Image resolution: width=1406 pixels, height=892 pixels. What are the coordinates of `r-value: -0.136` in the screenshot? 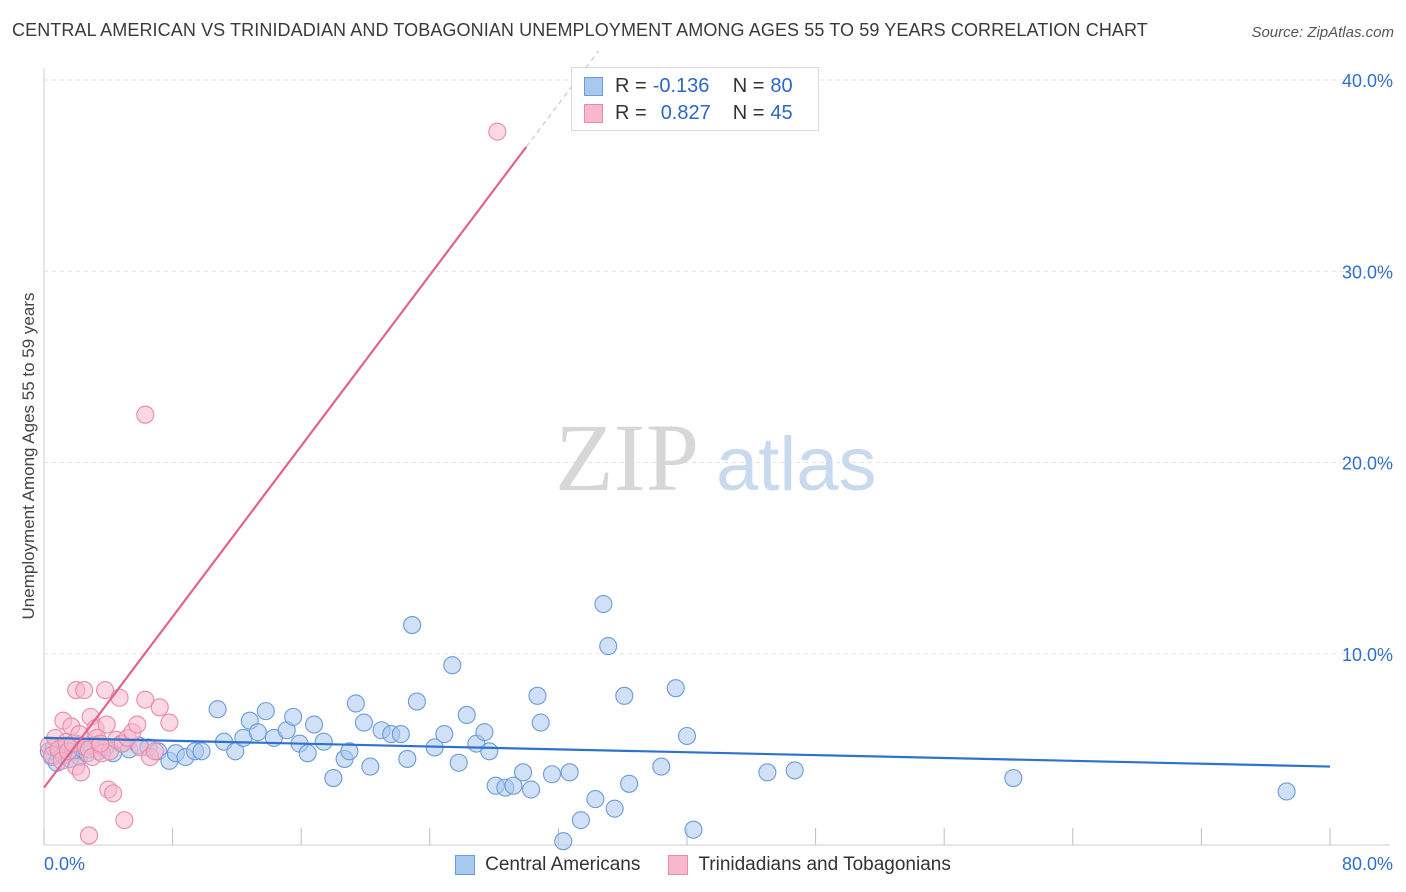 It's located at (681, 85).